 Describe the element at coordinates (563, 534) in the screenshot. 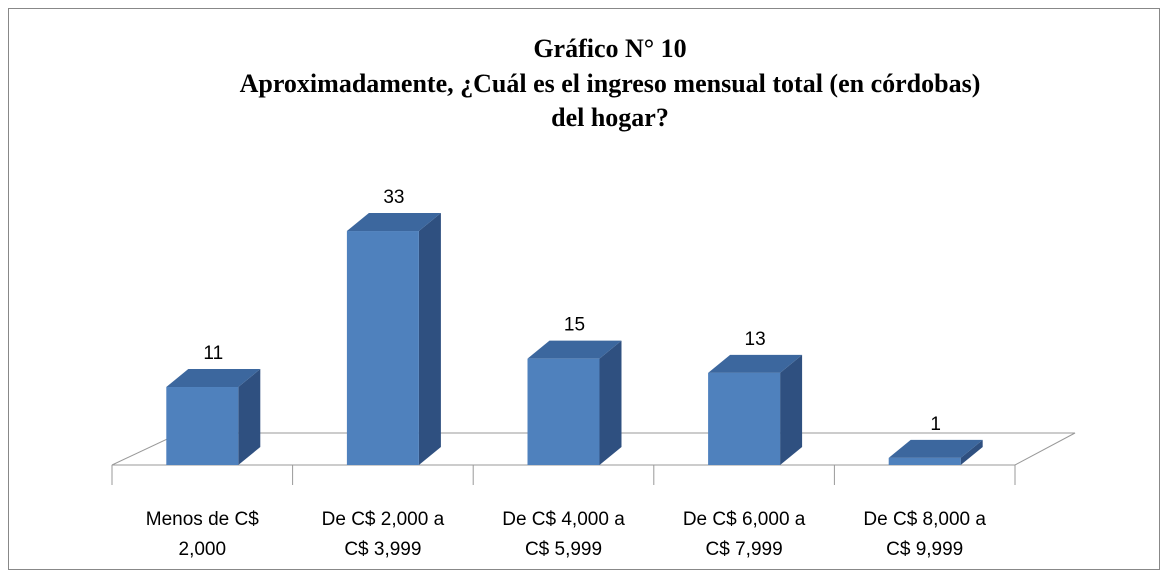

I see `x-tick-label: De C$ 4,000 a C$ 5,999` at that location.